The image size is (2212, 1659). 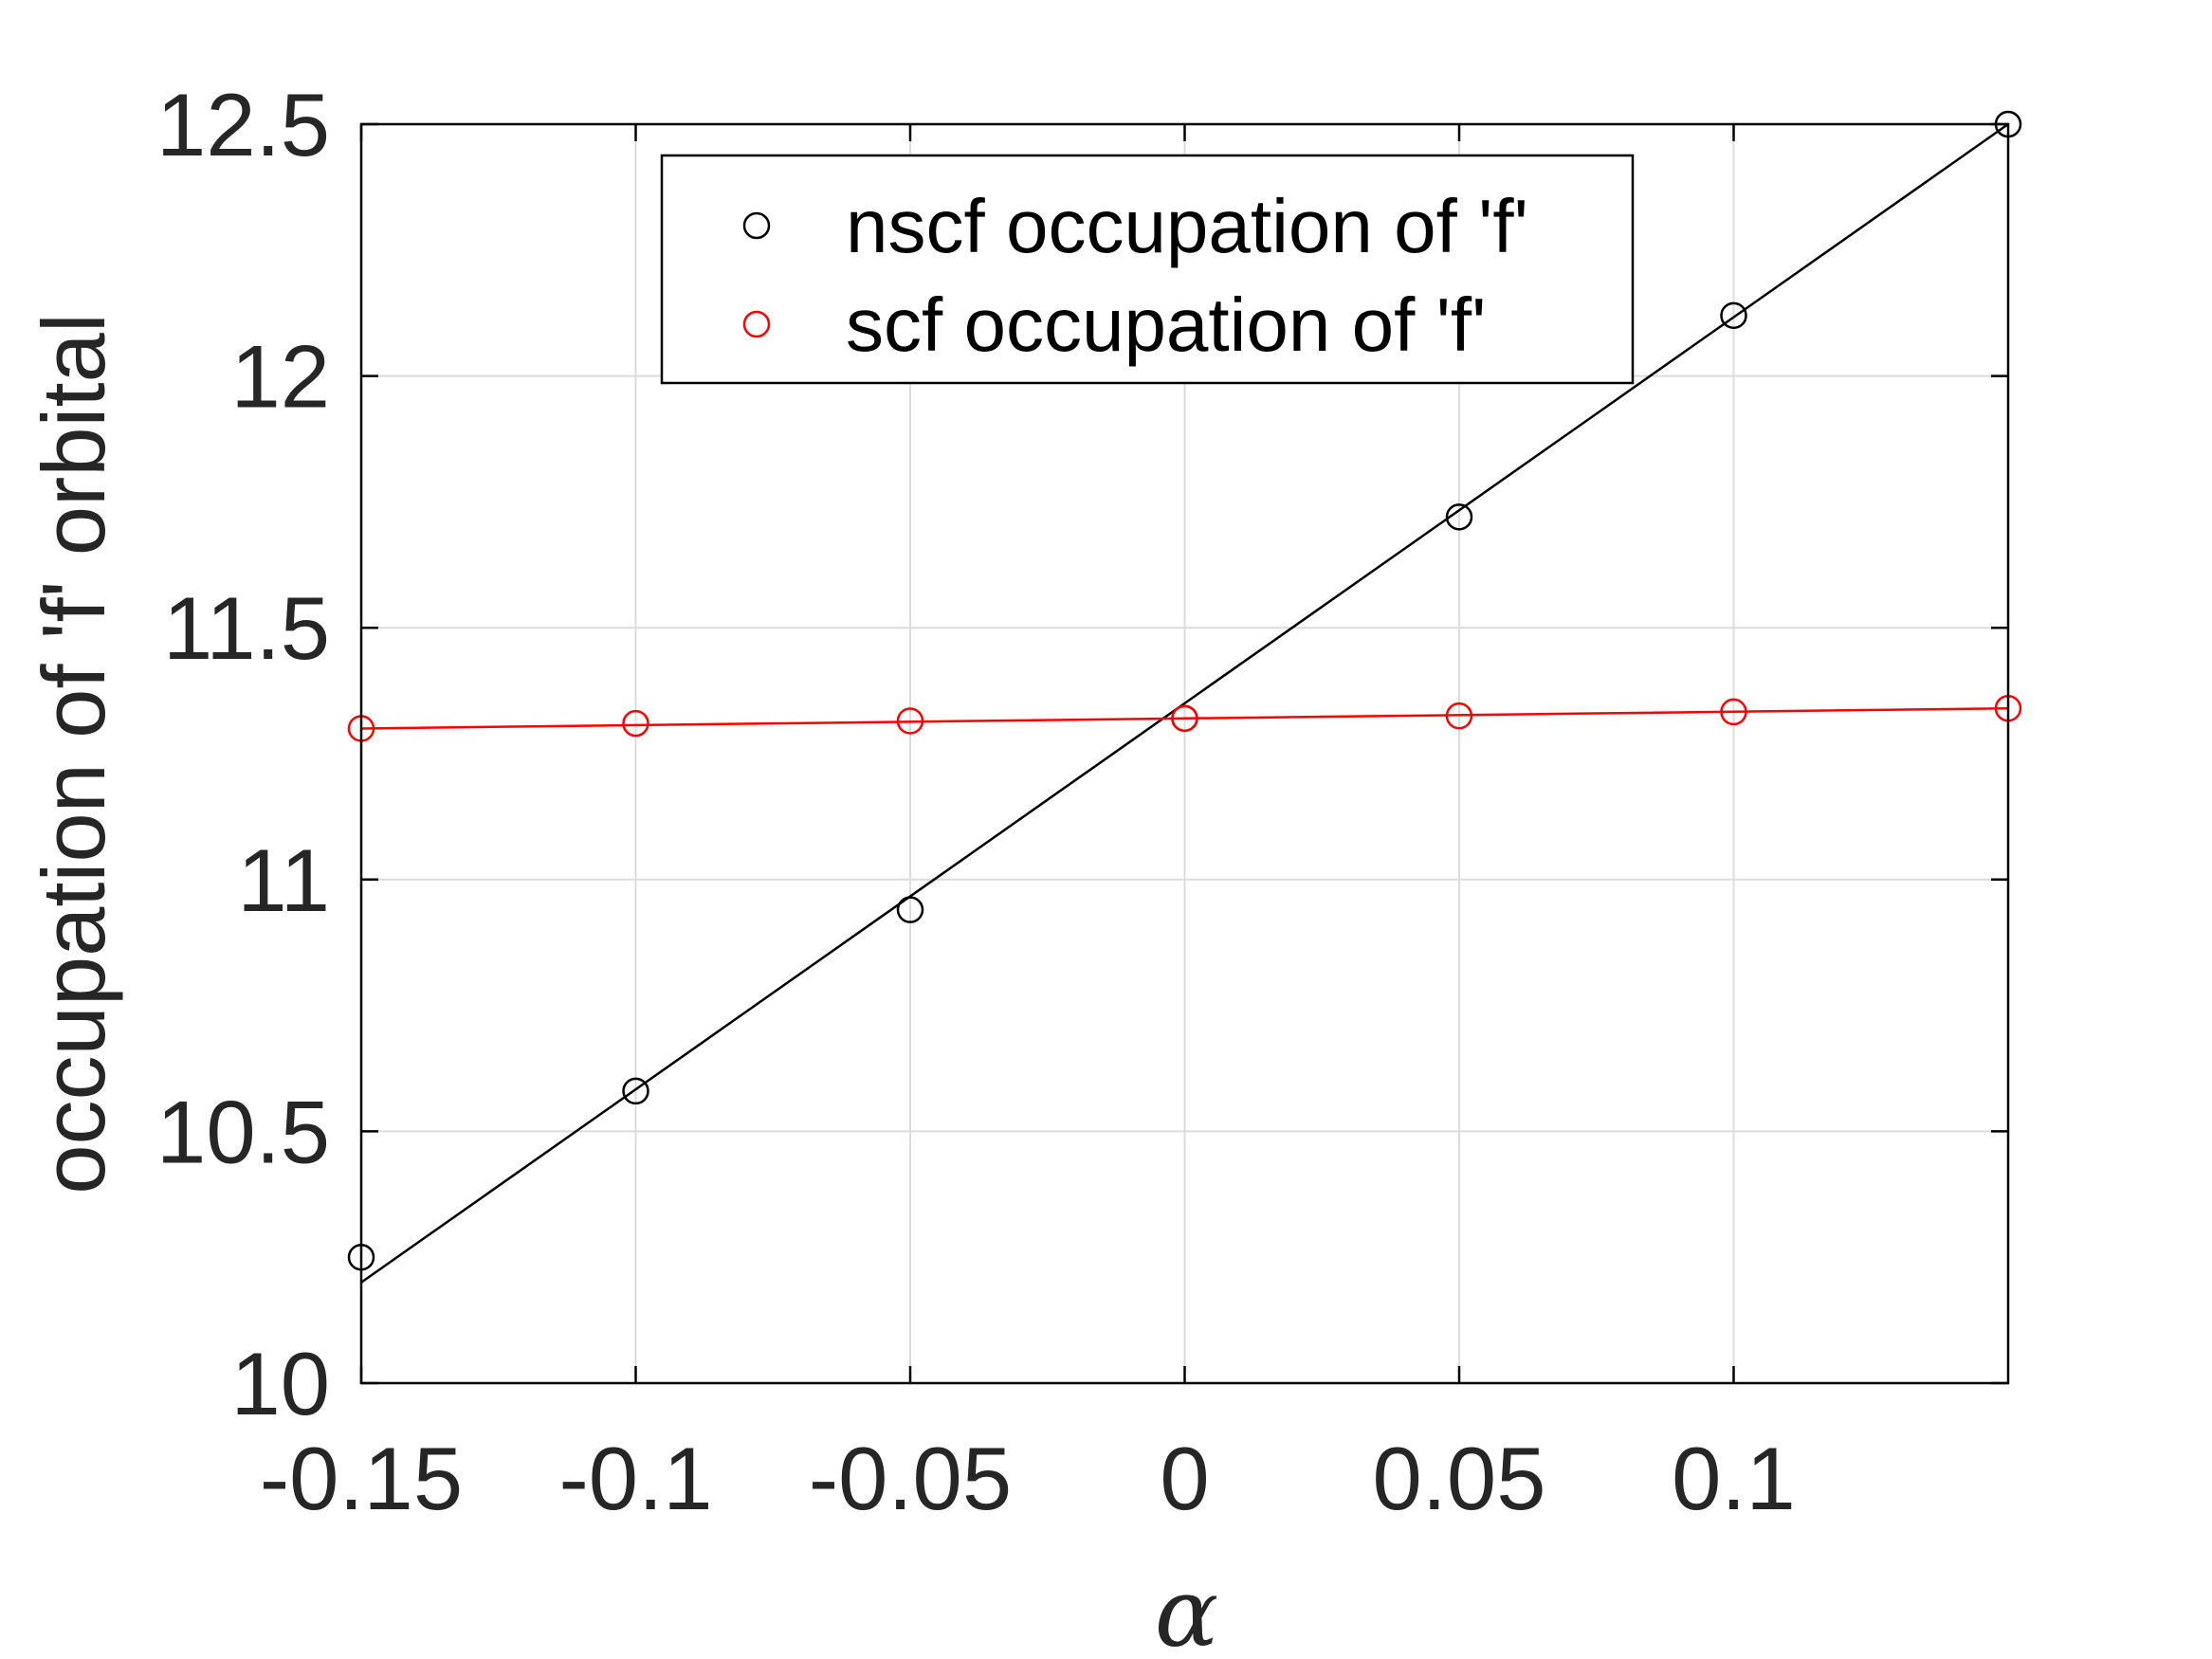 What do you see at coordinates (910, 1478) in the screenshot?
I see `x-tick-label: -0.05` at bounding box center [910, 1478].